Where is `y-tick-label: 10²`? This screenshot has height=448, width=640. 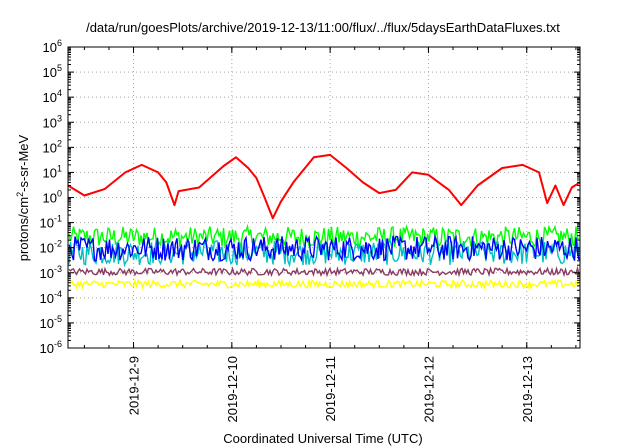 y-tick-label: 10² is located at coordinates (52, 146).